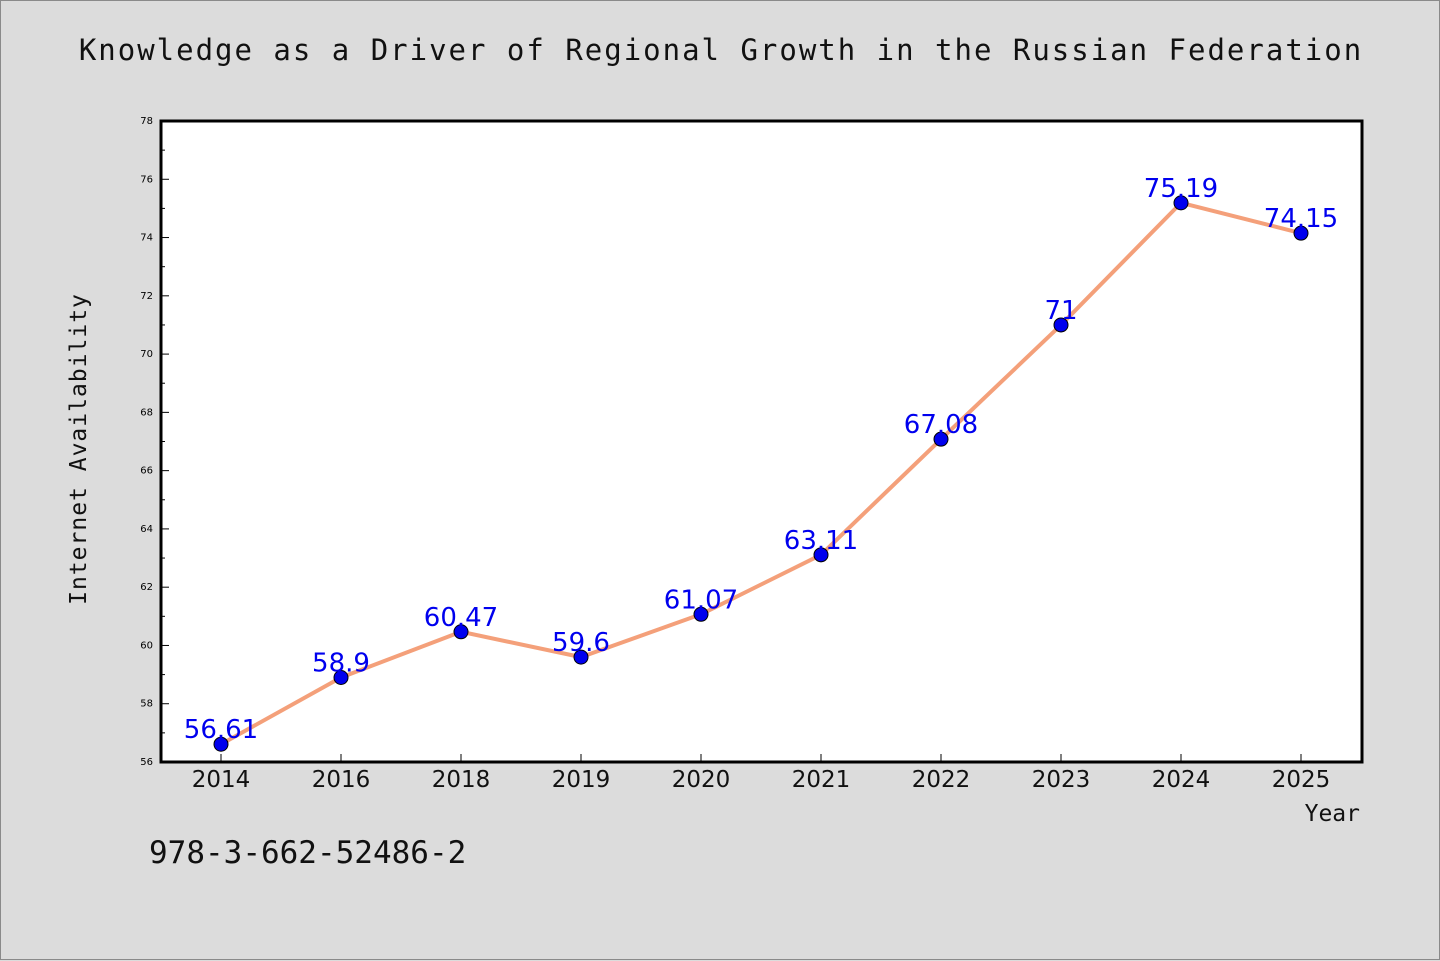  I want to click on data-label: 60.47, so click(461, 618).